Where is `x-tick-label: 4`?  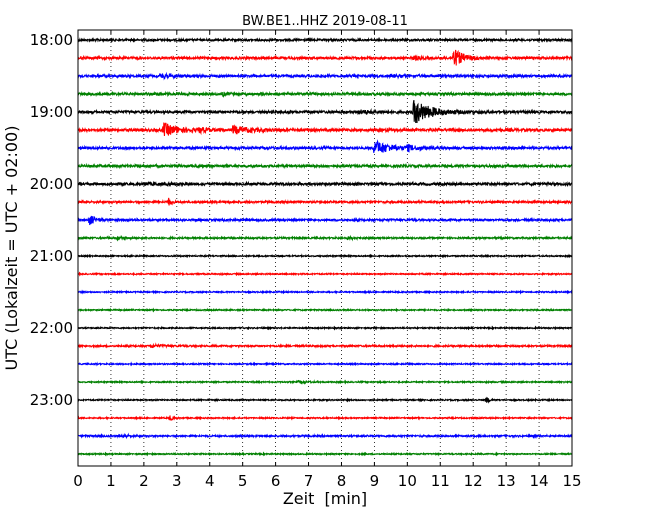 x-tick-label: 4 is located at coordinates (210, 481).